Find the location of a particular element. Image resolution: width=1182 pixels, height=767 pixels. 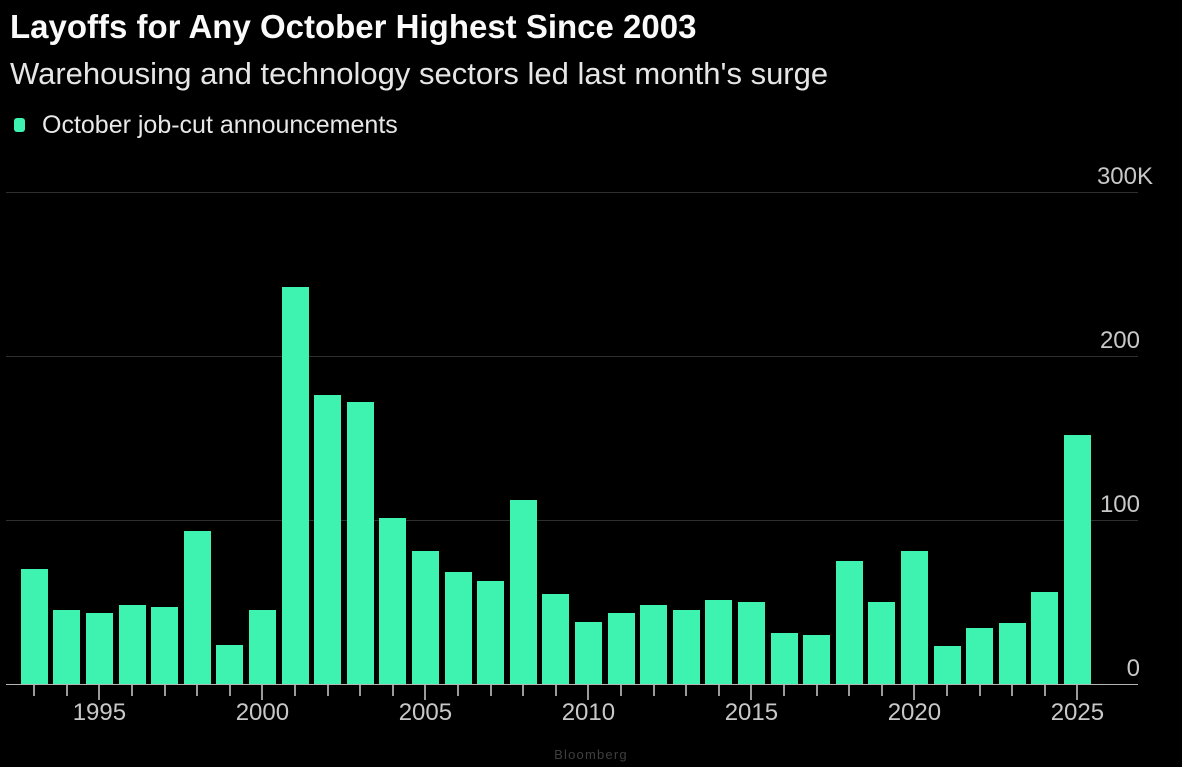

x-tick-2000 is located at coordinates (262, 692).